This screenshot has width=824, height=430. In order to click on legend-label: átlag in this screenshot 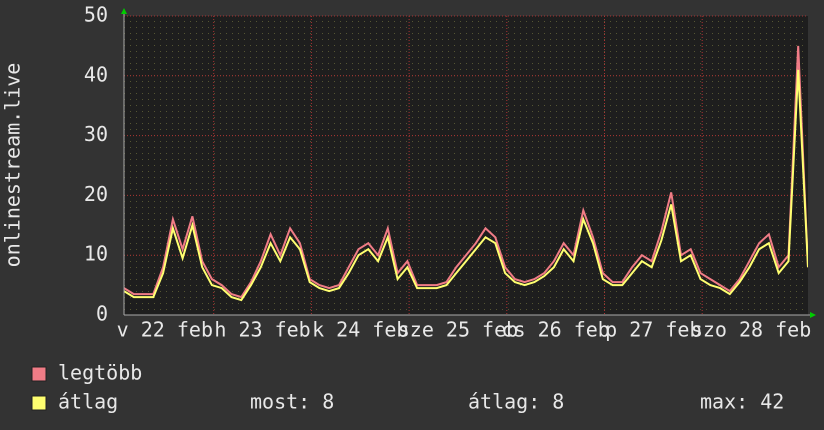, I will do `click(88, 402)`.